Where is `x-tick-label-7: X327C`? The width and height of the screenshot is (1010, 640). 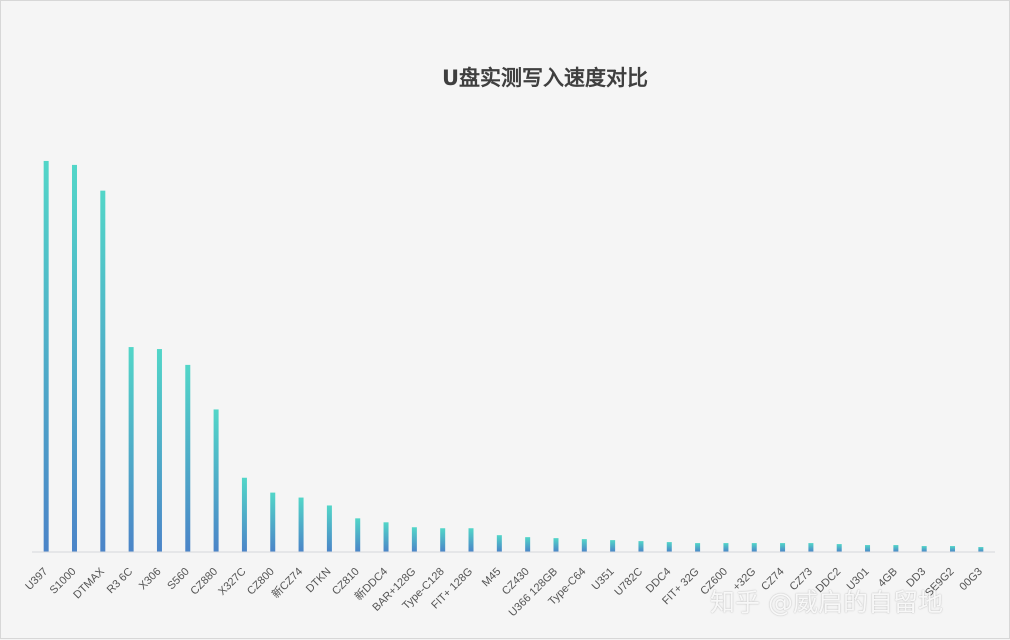 x-tick-label-7: X327C is located at coordinates (232, 582).